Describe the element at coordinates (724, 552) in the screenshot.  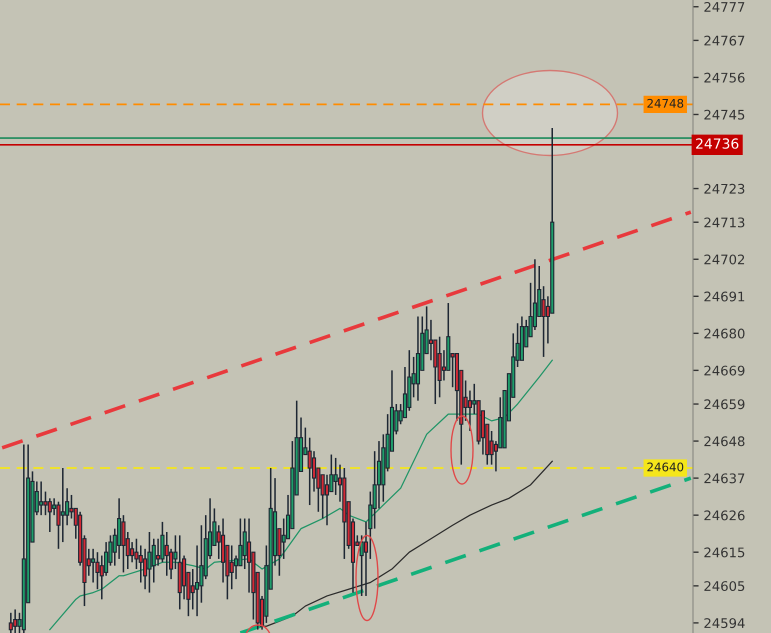
I see `y-tick-label: 24615` at that location.